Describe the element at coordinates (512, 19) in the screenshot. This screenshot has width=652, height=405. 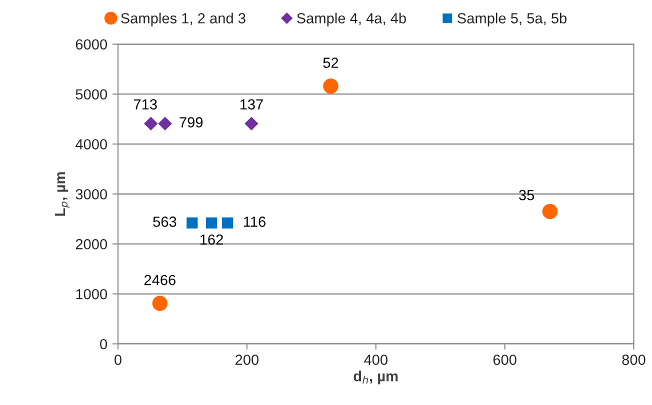
I see `legend-label: Sample 5, 5a, 5b` at that location.